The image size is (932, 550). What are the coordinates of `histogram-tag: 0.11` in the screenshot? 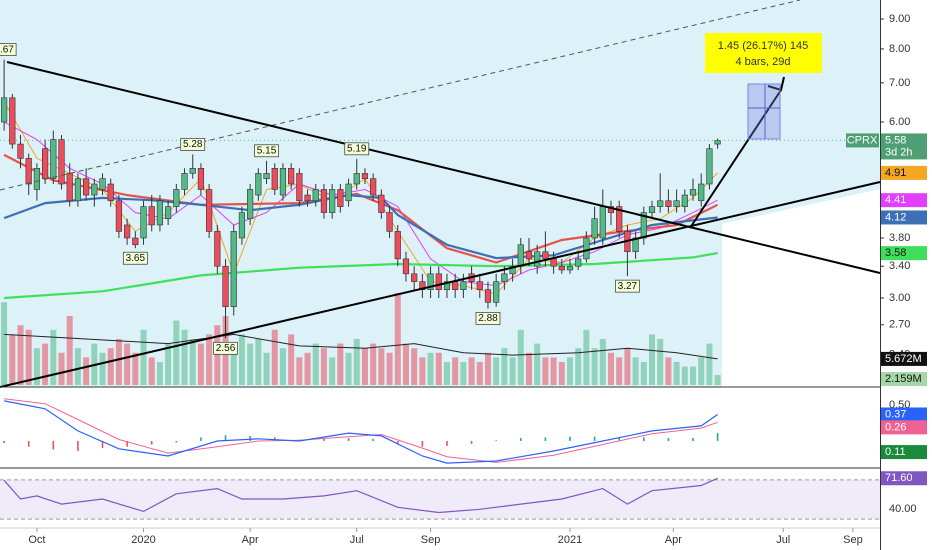 It's located at (895, 452).